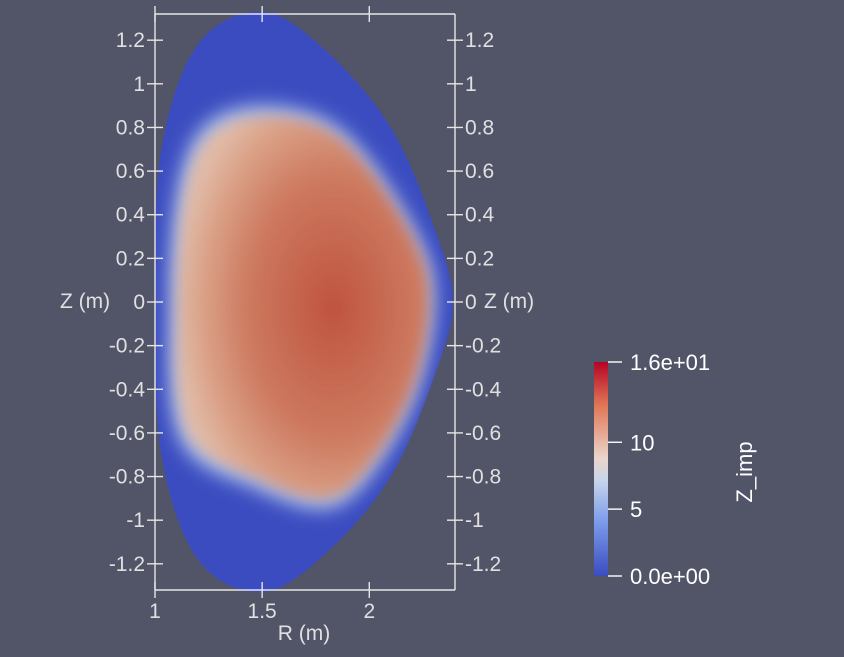  I want to click on y-tick-label-right: 0.6, so click(479, 171).